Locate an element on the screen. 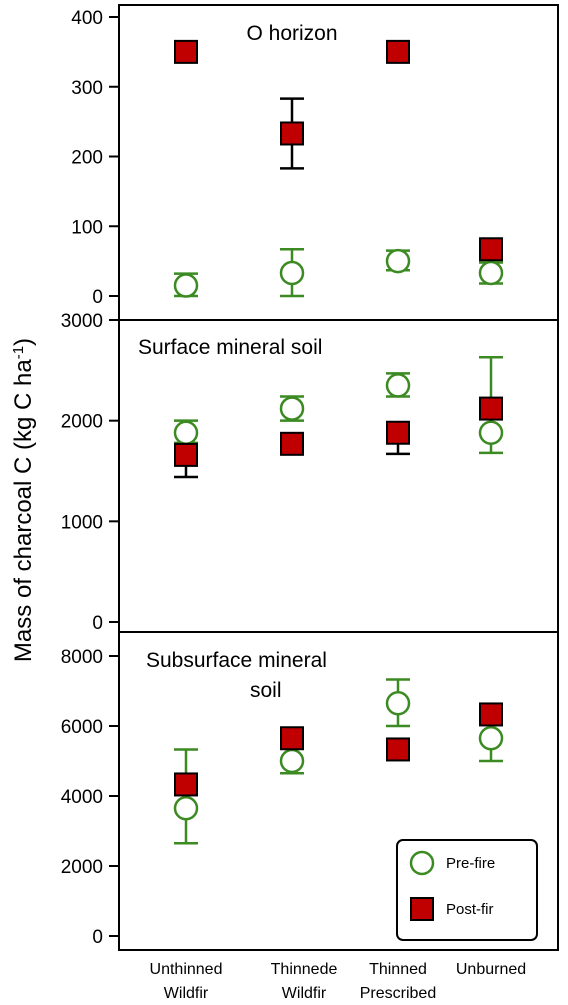  panel-3-ytick-label: 8000 is located at coordinates (82, 657).